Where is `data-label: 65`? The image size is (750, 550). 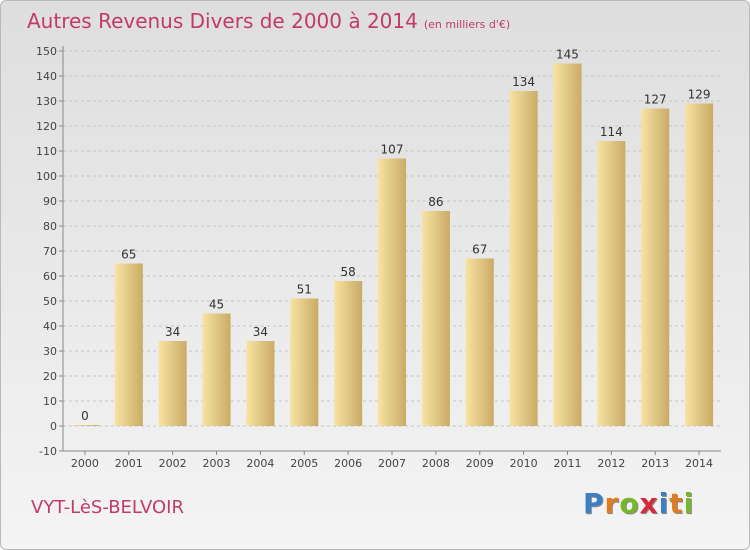
data-label: 65 is located at coordinates (128, 255).